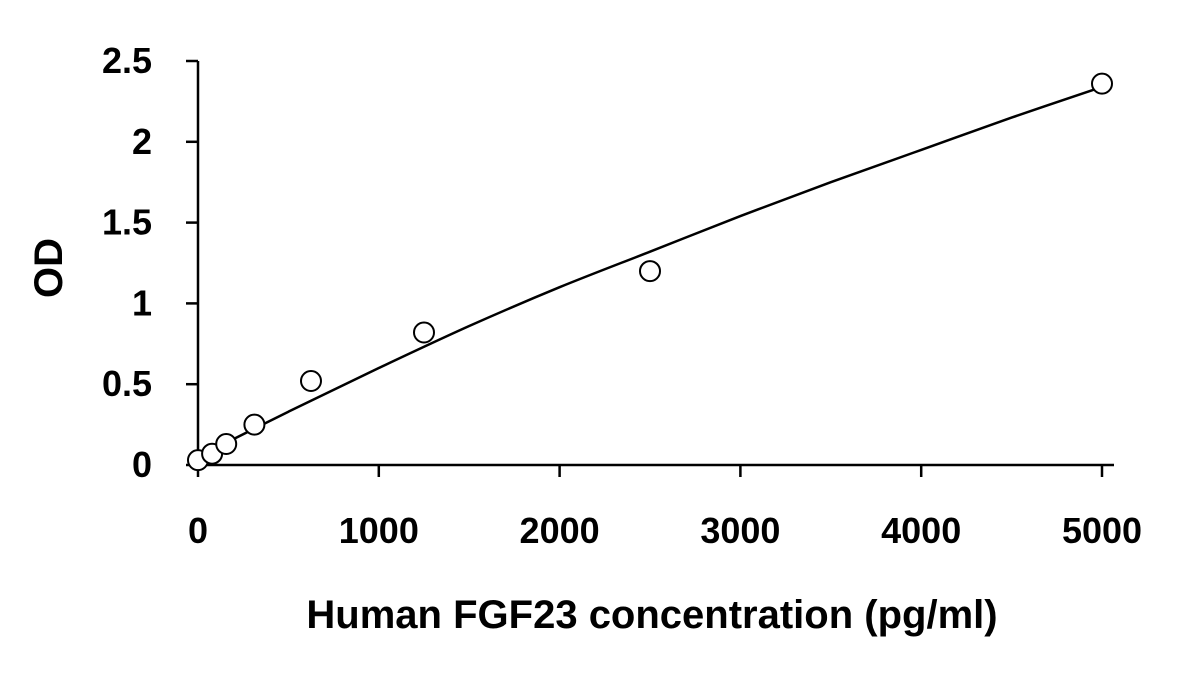 The width and height of the screenshot is (1191, 679). Describe the element at coordinates (651, 615) in the screenshot. I see `x-axis-title: Human FGF23 concentration (pg/ml)` at that location.